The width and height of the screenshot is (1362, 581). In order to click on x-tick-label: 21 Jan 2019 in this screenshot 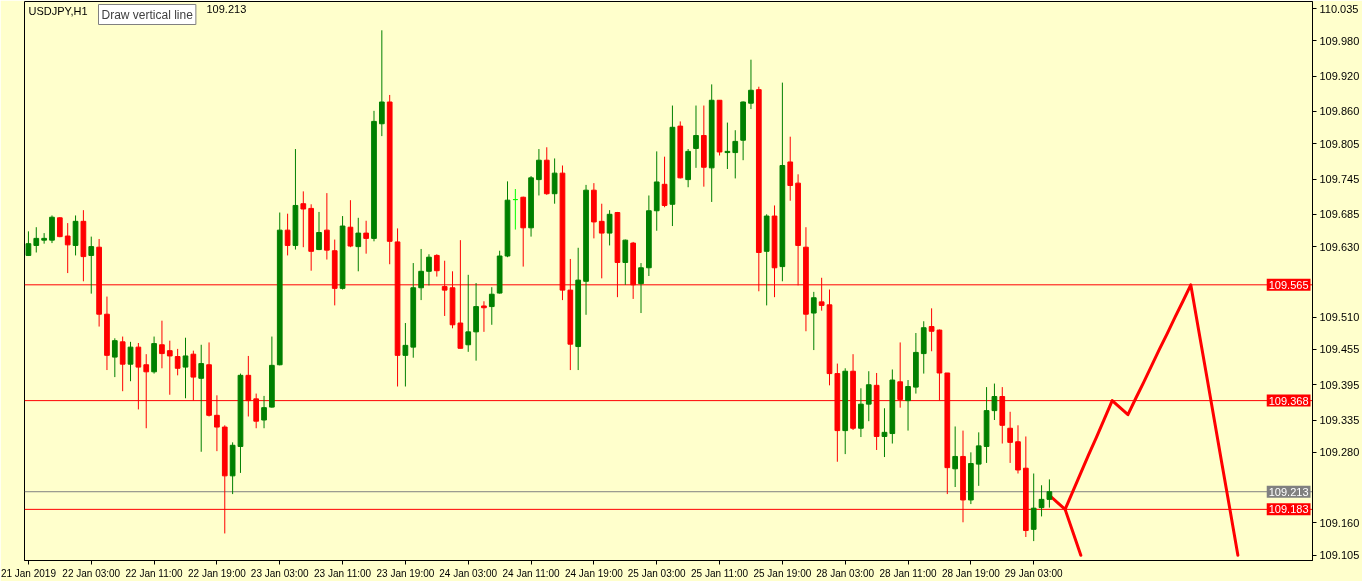, I will do `click(28, 573)`.